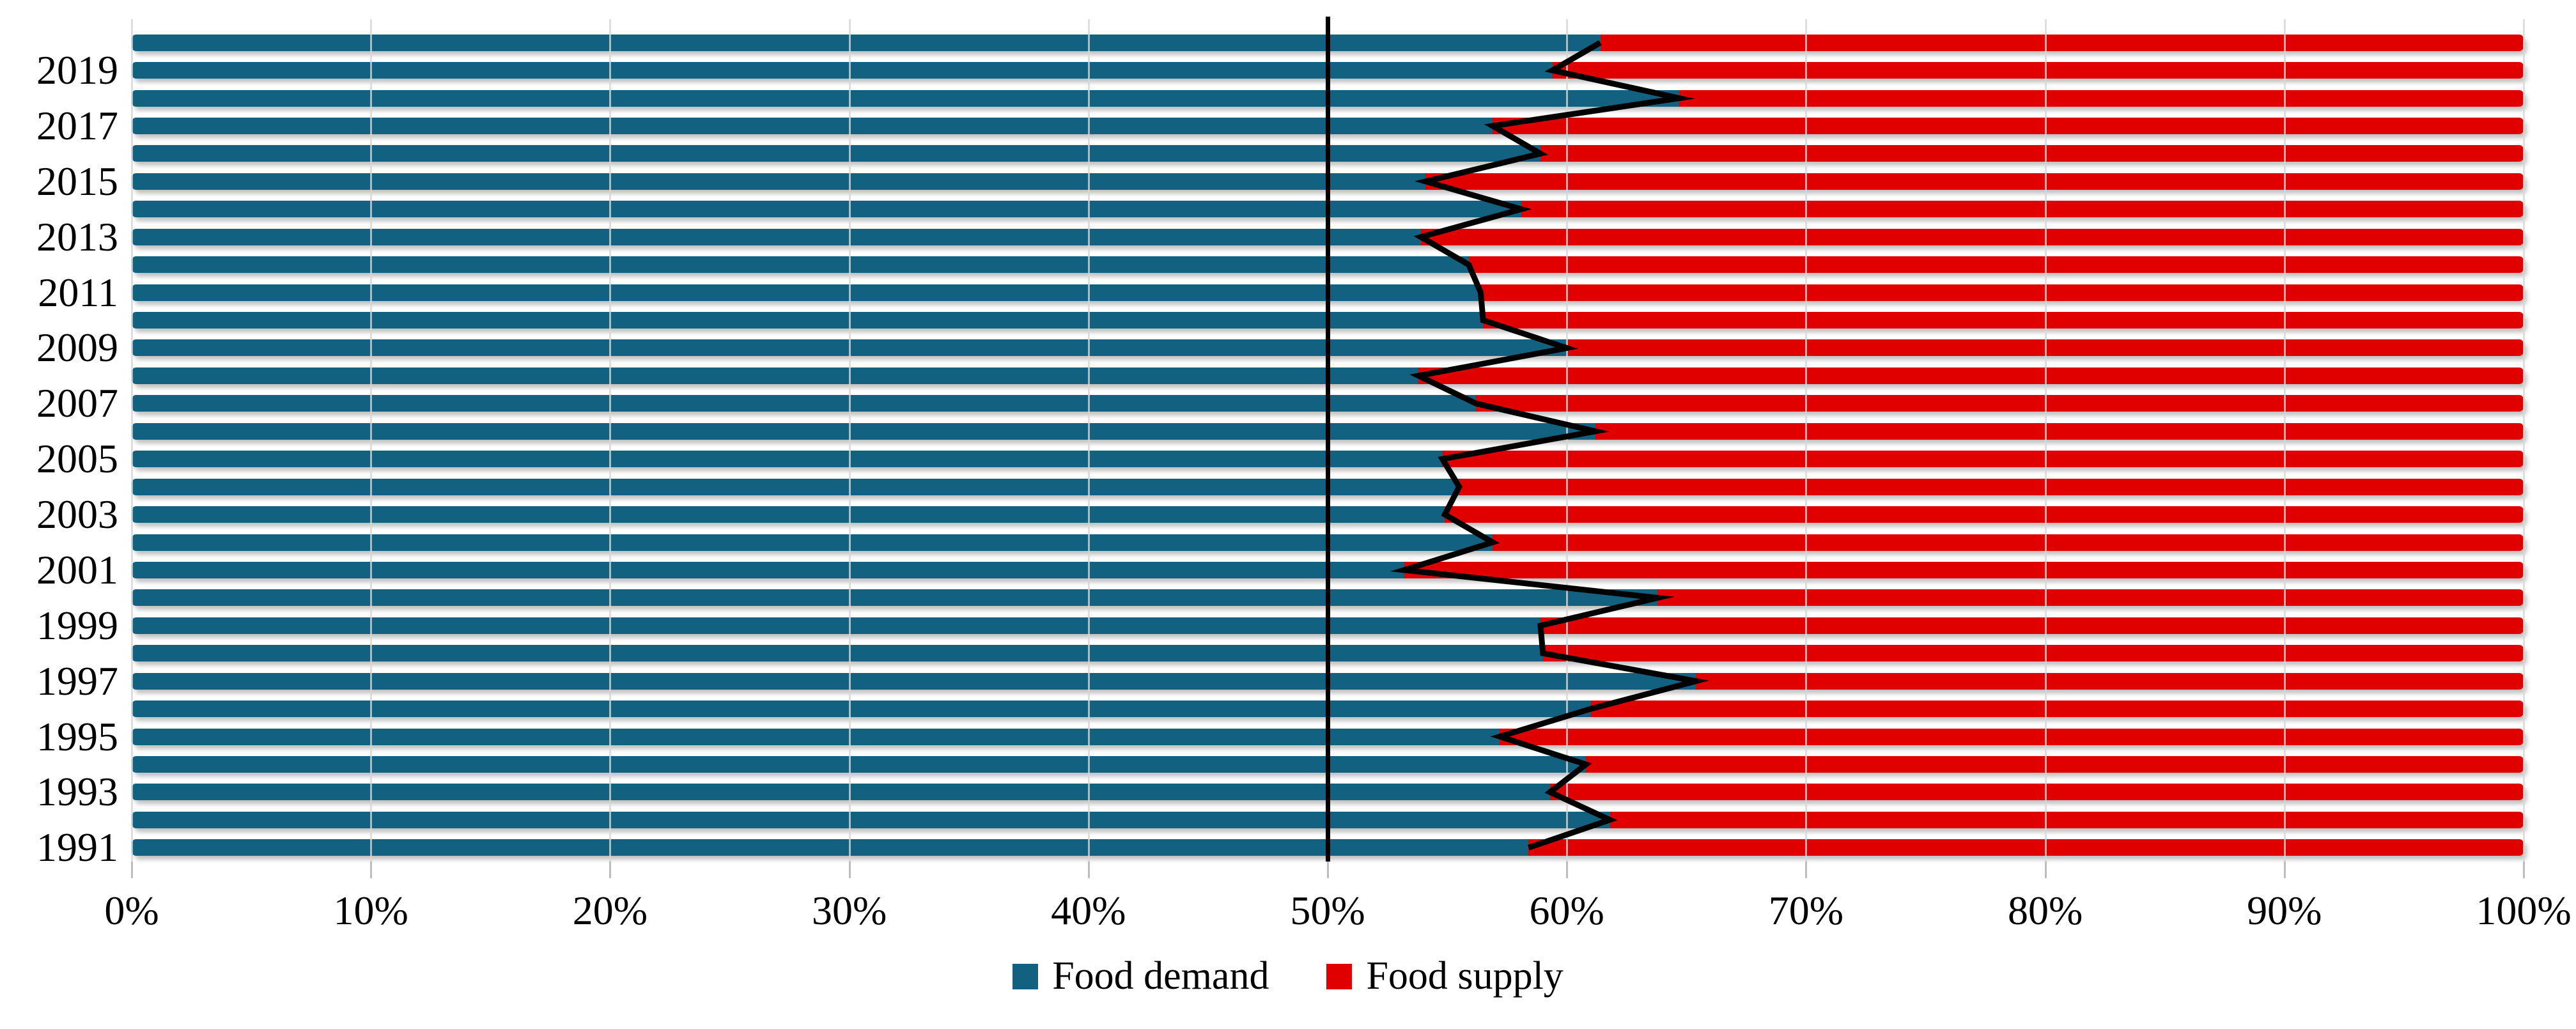  What do you see at coordinates (77, 736) in the screenshot?
I see `y-axis-label-1995: 1995` at bounding box center [77, 736].